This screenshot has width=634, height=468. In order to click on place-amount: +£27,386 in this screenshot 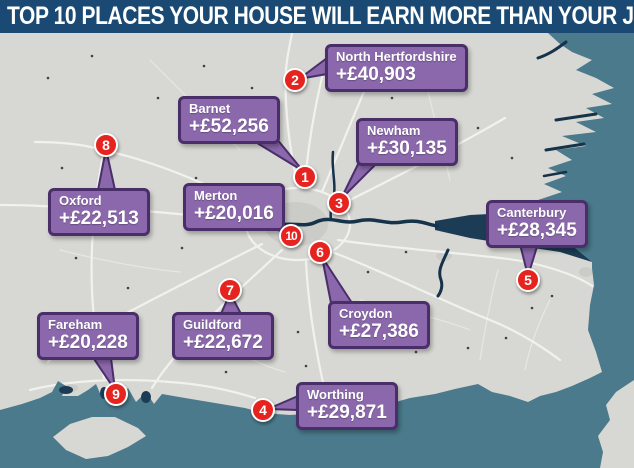, I will do `click(379, 331)`.